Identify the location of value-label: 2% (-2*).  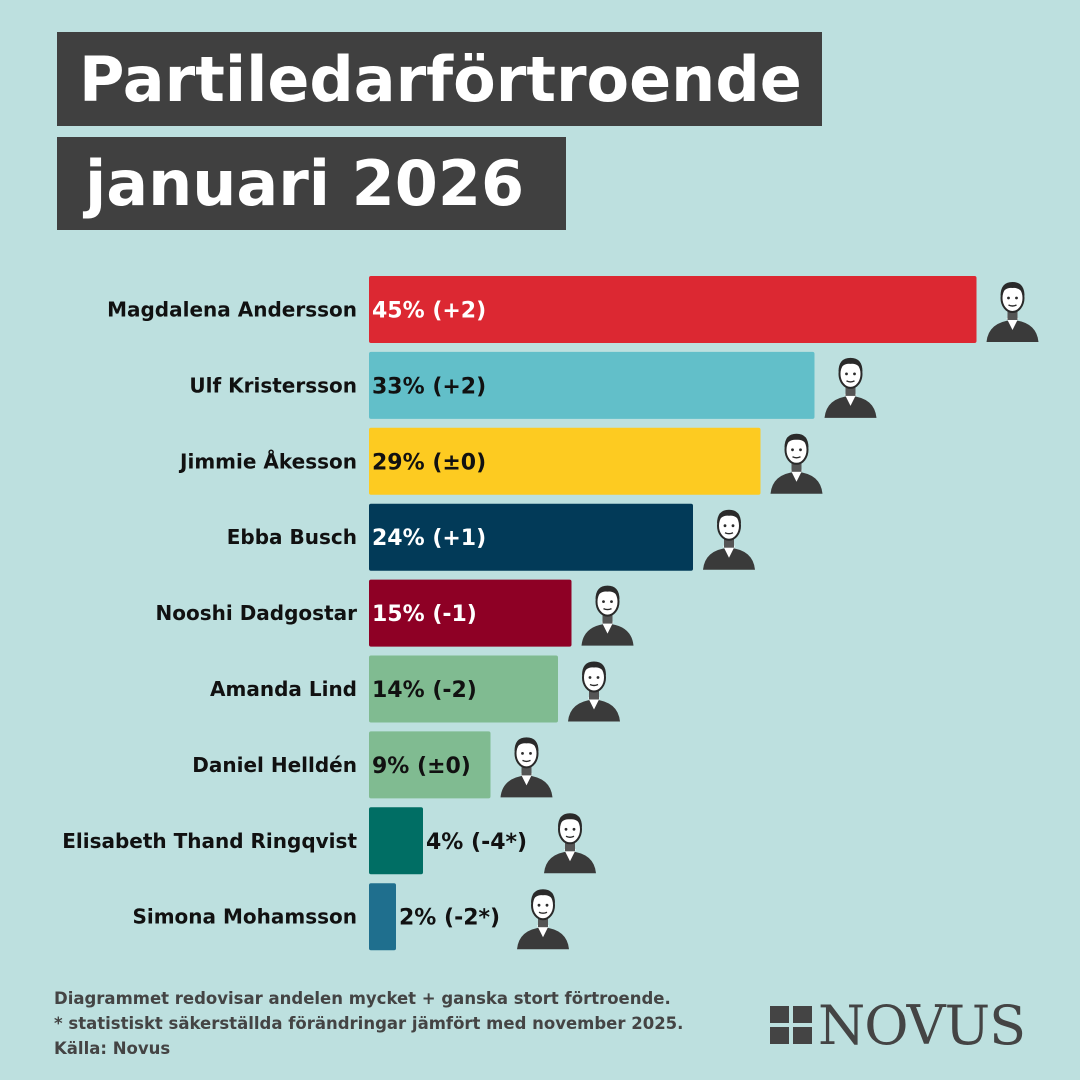
(449, 918).